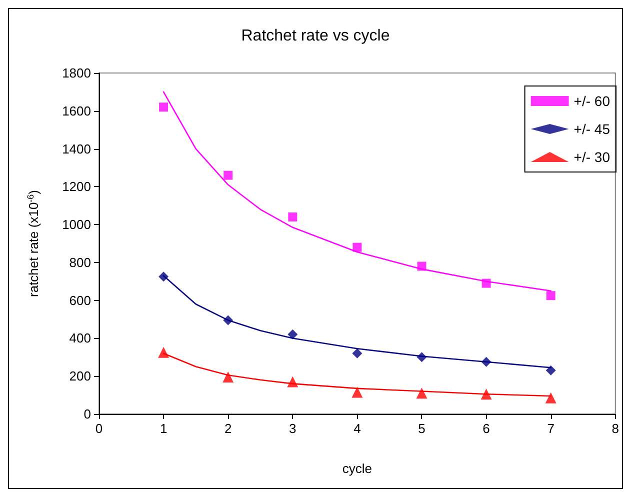  Describe the element at coordinates (76, 148) in the screenshot. I see `y-tick-label: 1400` at that location.